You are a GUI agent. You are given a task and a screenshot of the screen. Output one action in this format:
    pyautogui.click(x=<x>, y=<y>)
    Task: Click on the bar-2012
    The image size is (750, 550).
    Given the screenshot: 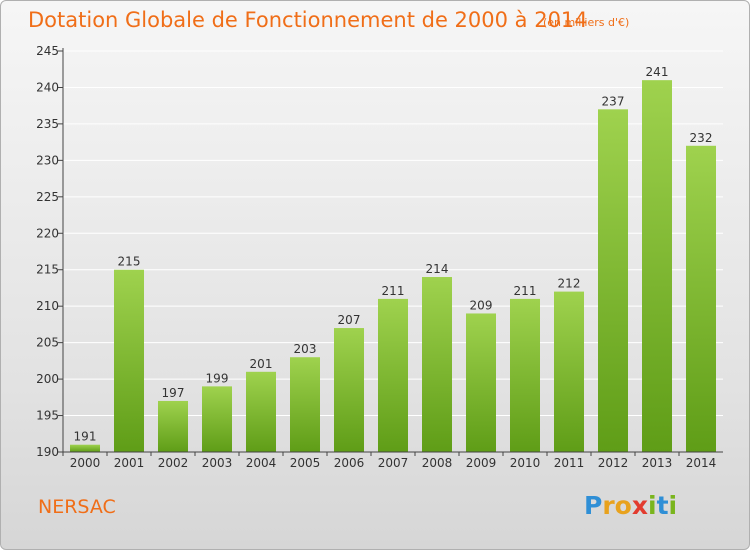 What is the action you would take?
    pyautogui.click(x=613, y=280)
    